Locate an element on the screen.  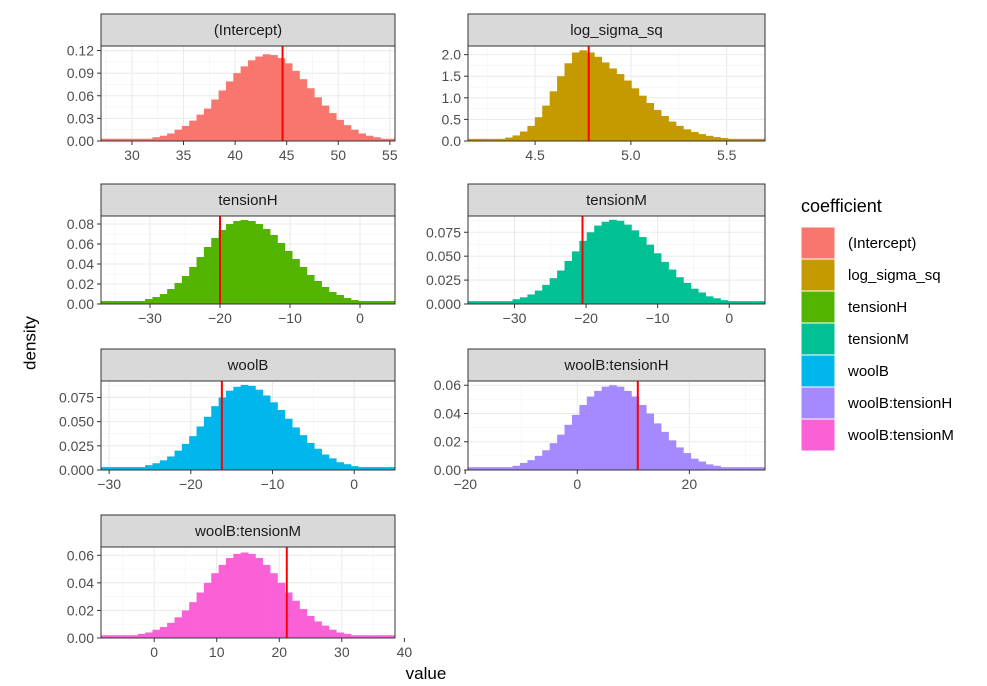
x-tick-label: 40 is located at coordinates (235, 155).